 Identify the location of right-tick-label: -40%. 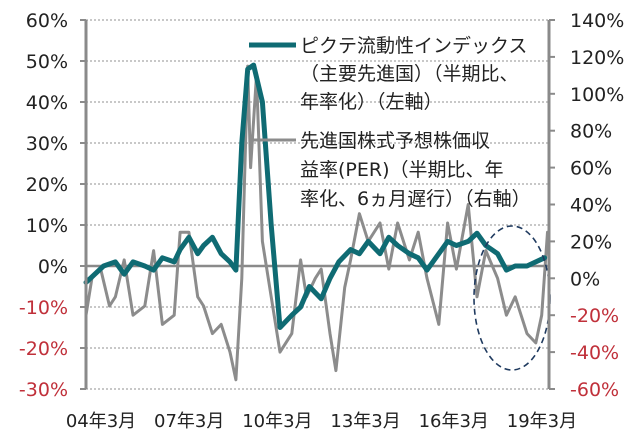
(594, 353).